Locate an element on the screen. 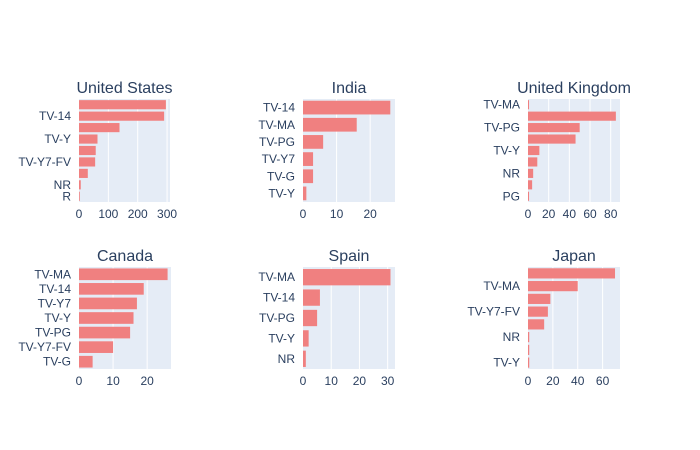  x-tick-label: 200 is located at coordinates (138, 214).